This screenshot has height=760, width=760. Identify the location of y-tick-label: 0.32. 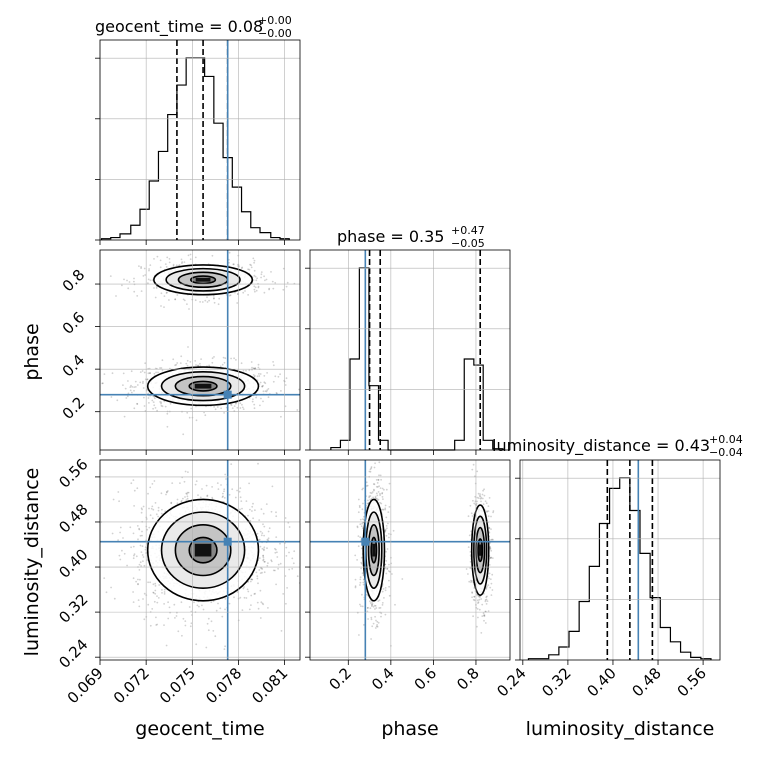
(73, 608).